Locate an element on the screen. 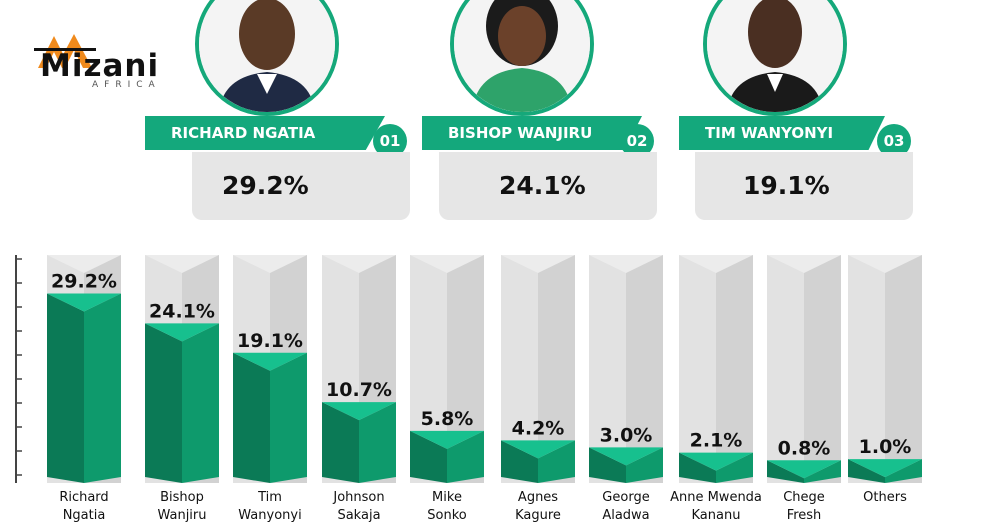 The height and width of the screenshot is (525, 1000). bar-value-label: 10.7% is located at coordinates (359, 390).